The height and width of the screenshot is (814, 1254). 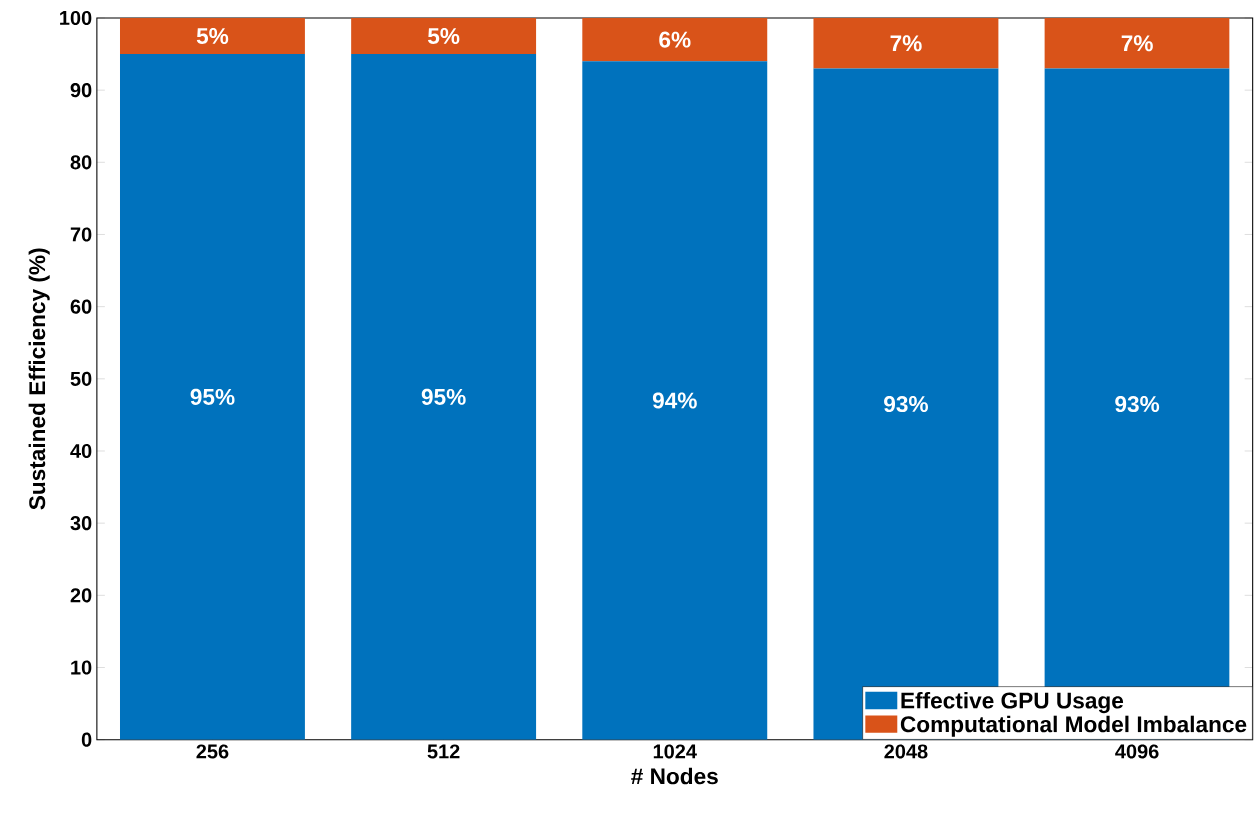 What do you see at coordinates (1073, 726) in the screenshot?
I see `legend-label: Computational Model Imbalance` at bounding box center [1073, 726].